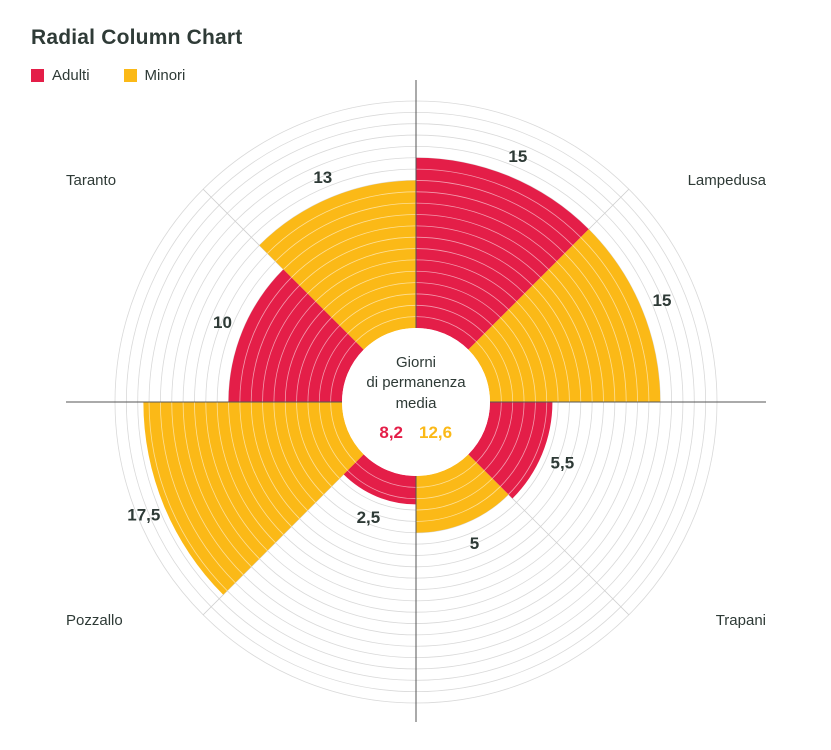 The width and height of the screenshot is (831, 750). I want to click on bar-minori-trapani, so click(462, 493).